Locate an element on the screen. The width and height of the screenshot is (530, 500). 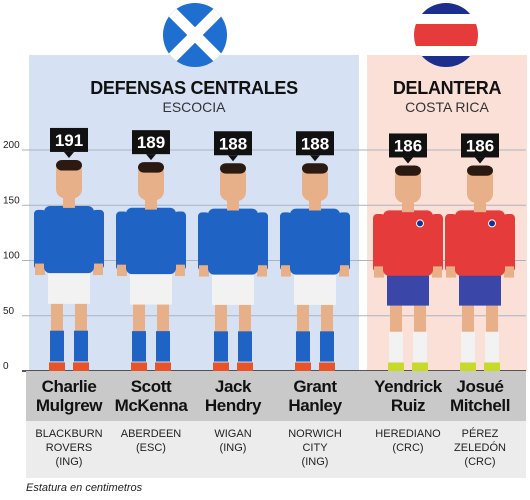
y-tick-label: 200 is located at coordinates (11, 145).